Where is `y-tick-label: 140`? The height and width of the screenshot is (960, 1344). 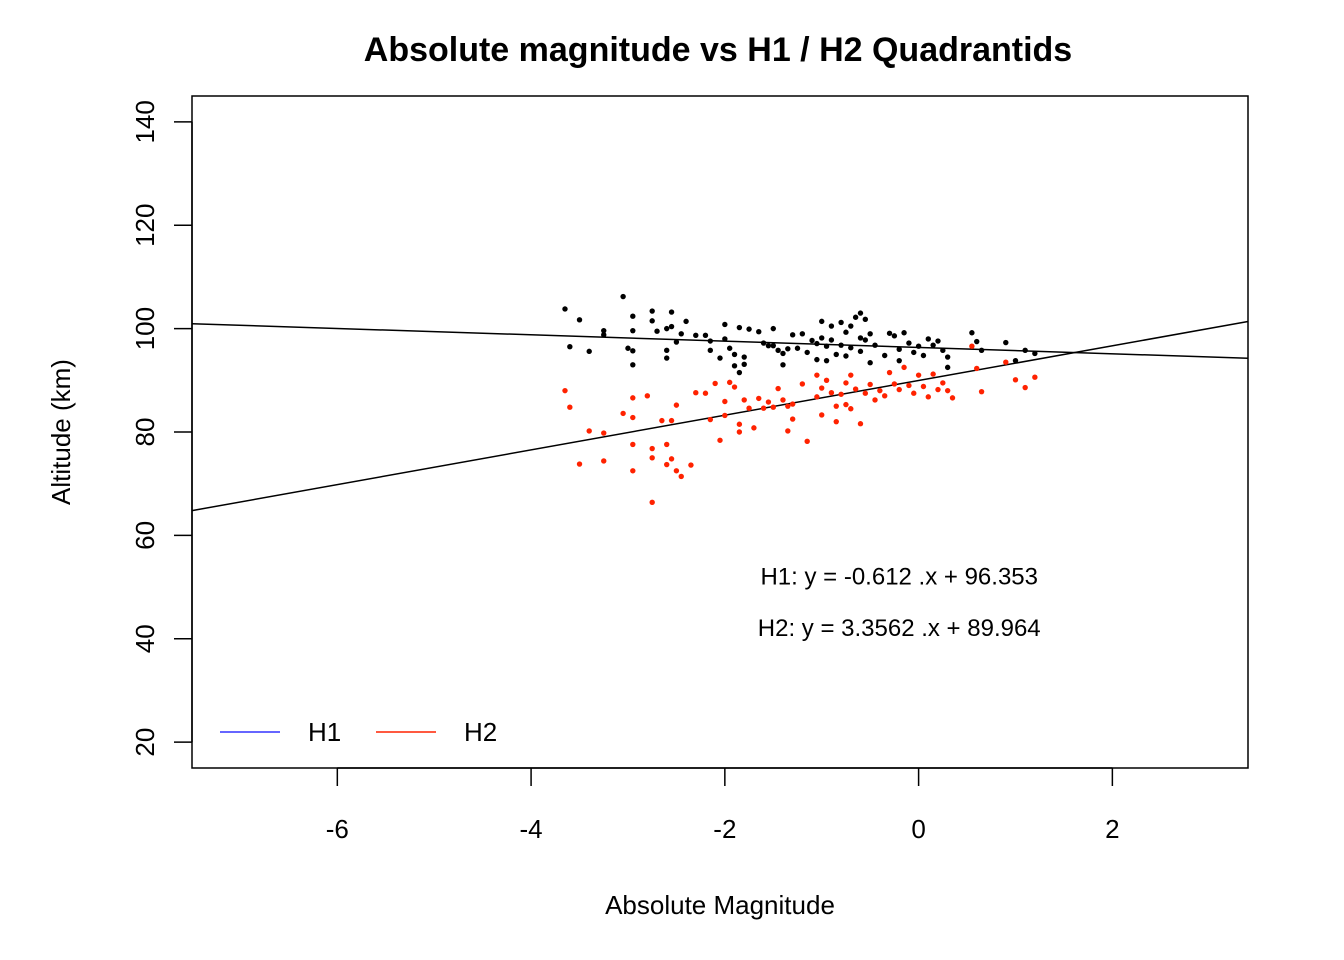
y-tick-label: 140 is located at coordinates (145, 121).